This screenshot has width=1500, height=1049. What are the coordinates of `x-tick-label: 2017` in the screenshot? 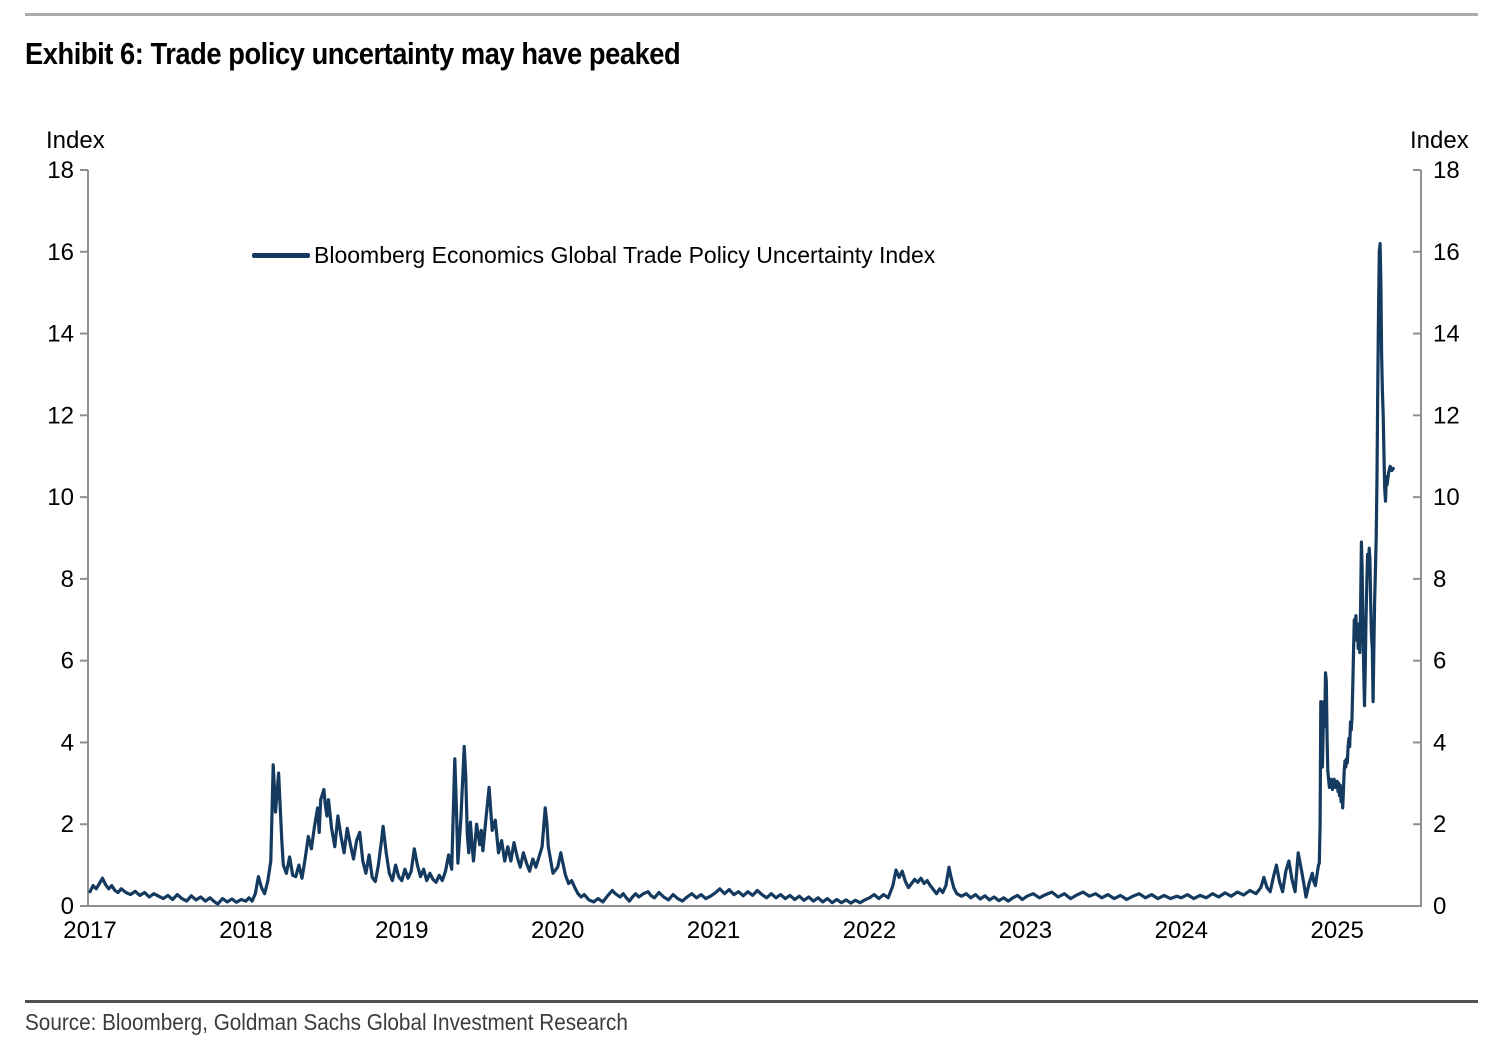 It's located at (89, 930).